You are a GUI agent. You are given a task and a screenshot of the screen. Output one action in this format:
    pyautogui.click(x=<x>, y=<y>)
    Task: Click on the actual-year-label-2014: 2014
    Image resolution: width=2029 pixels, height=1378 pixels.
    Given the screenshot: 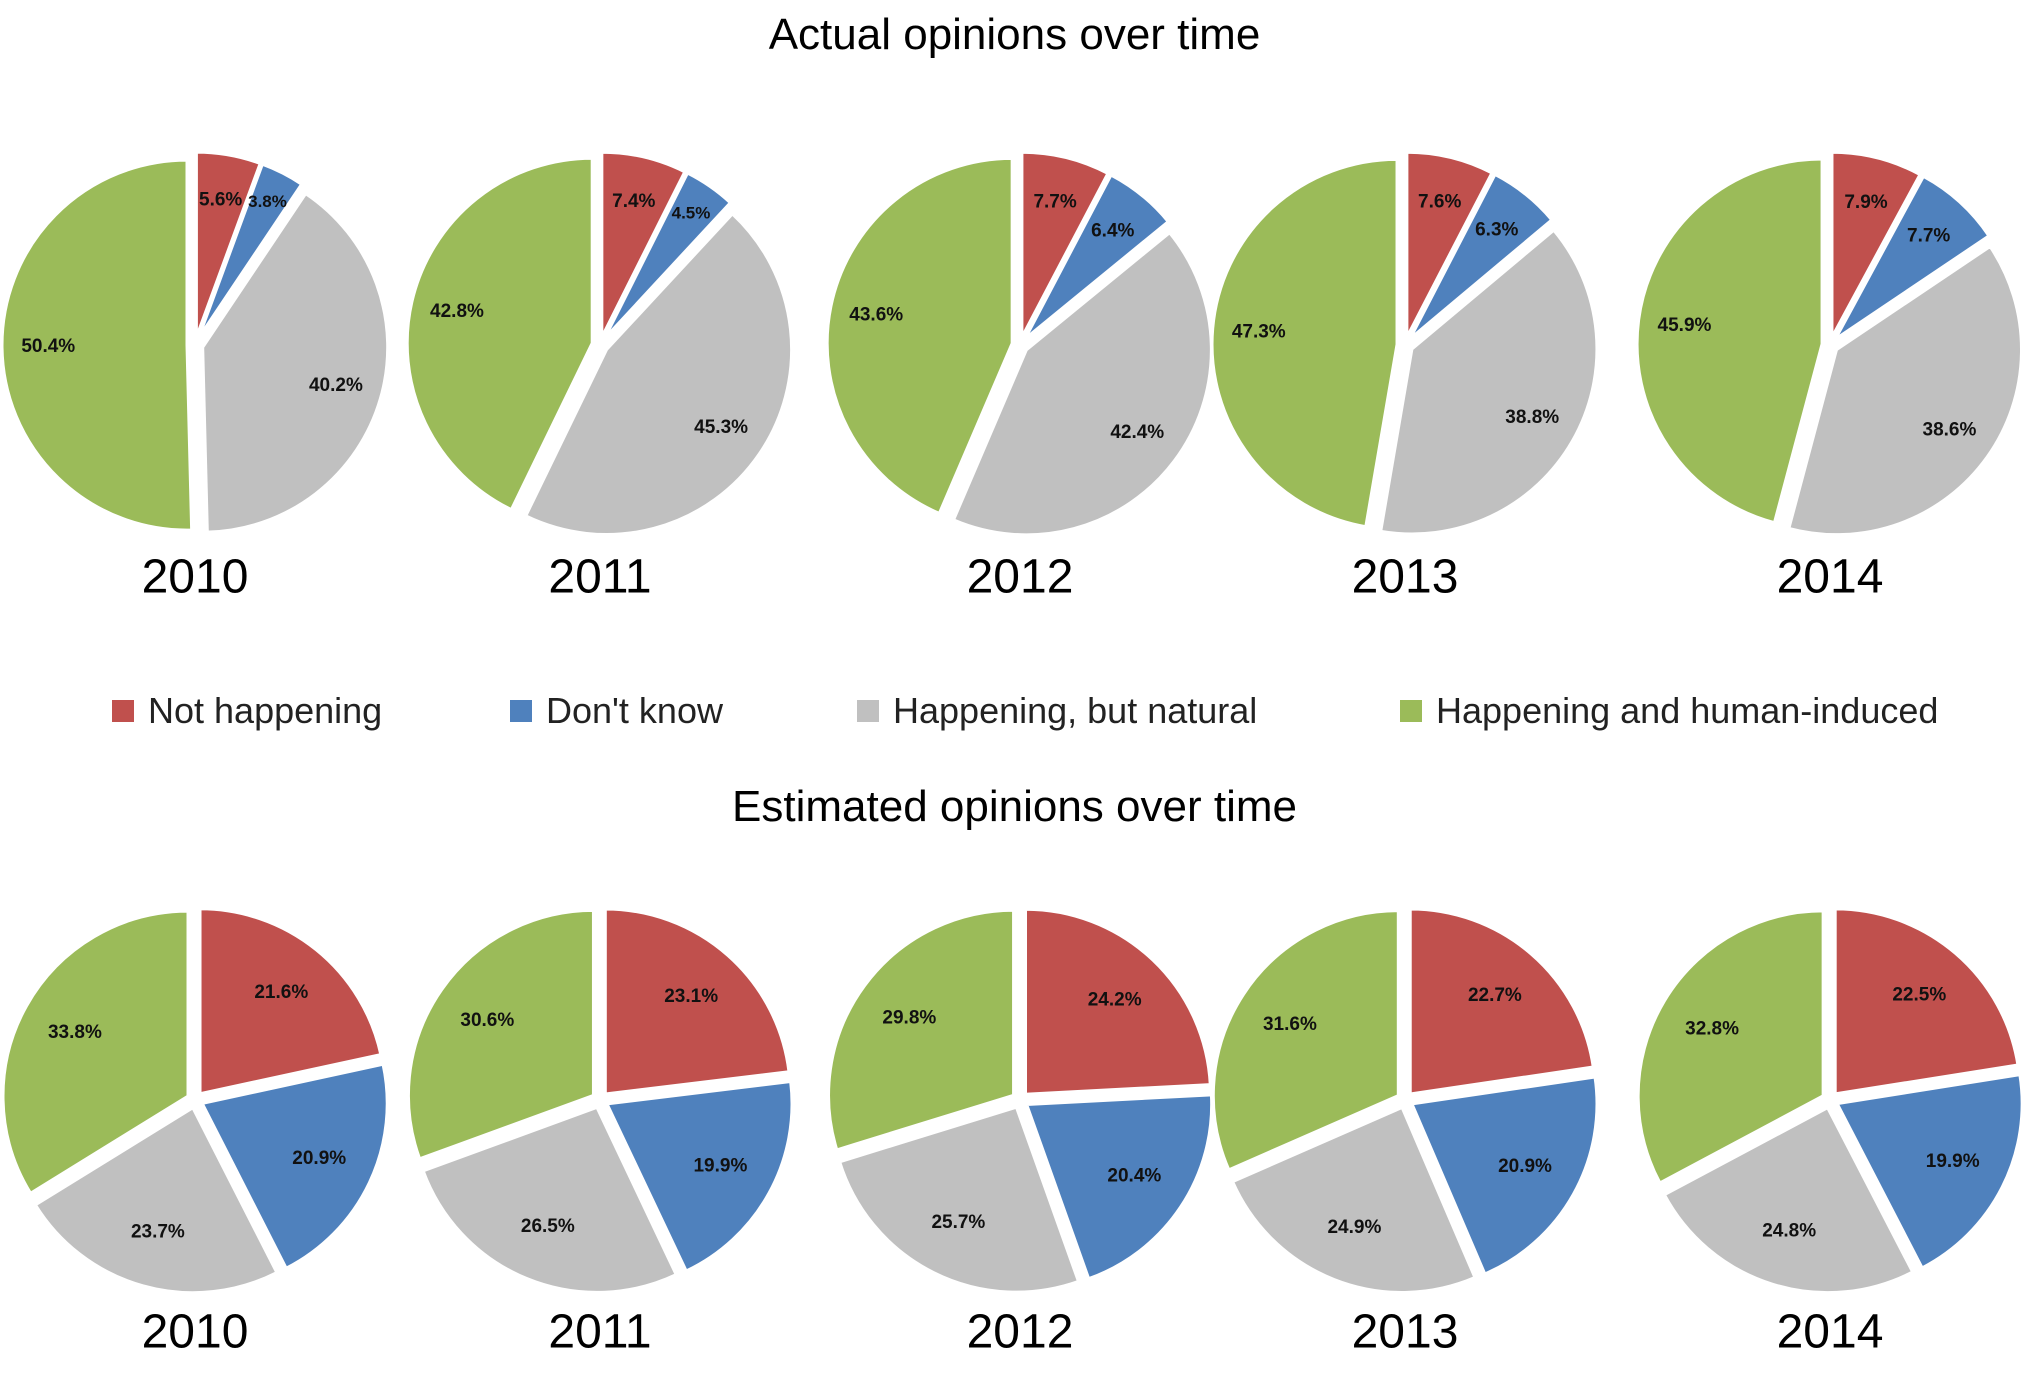 What is the action you would take?
    pyautogui.click(x=1830, y=577)
    